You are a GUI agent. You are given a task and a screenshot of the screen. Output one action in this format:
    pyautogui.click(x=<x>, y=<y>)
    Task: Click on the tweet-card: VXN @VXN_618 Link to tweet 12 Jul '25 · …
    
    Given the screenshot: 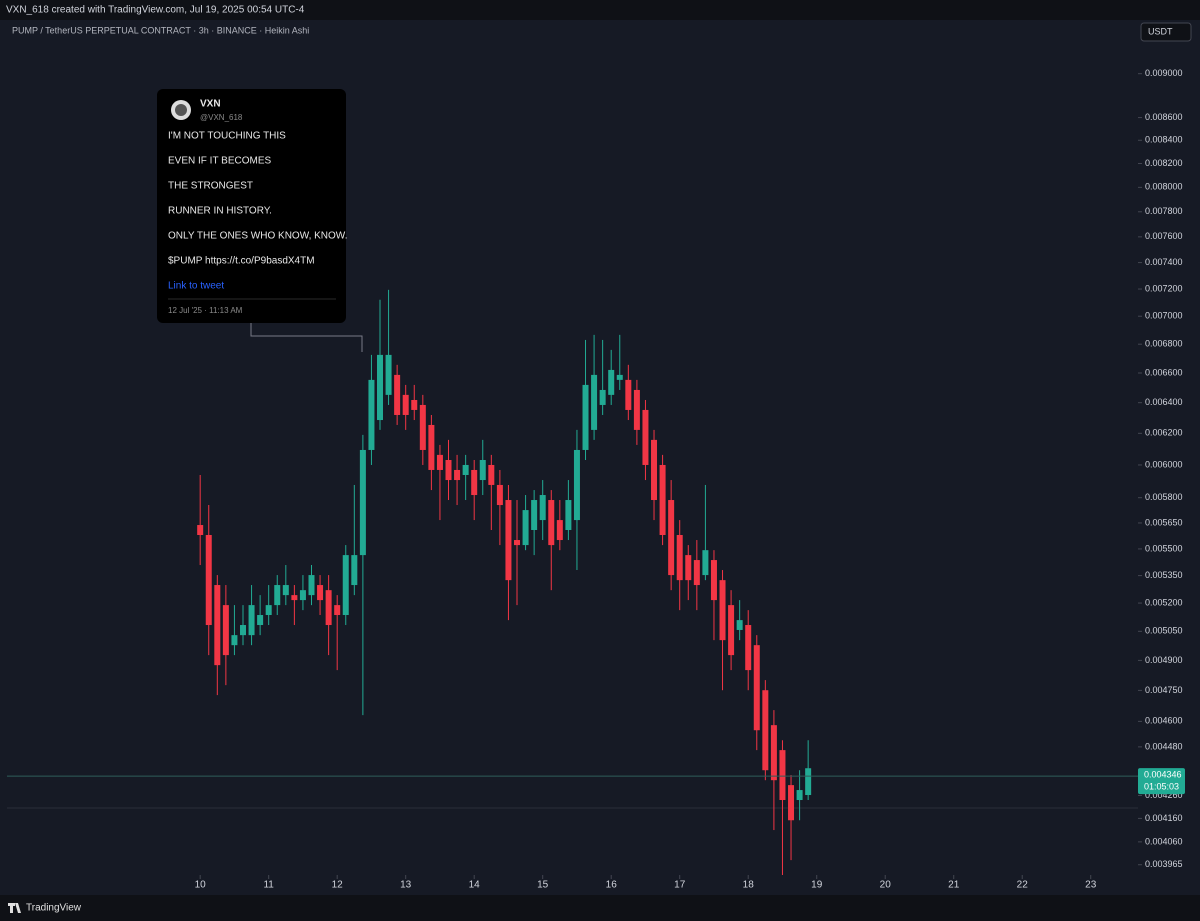 What is the action you would take?
    pyautogui.click(x=260, y=220)
    